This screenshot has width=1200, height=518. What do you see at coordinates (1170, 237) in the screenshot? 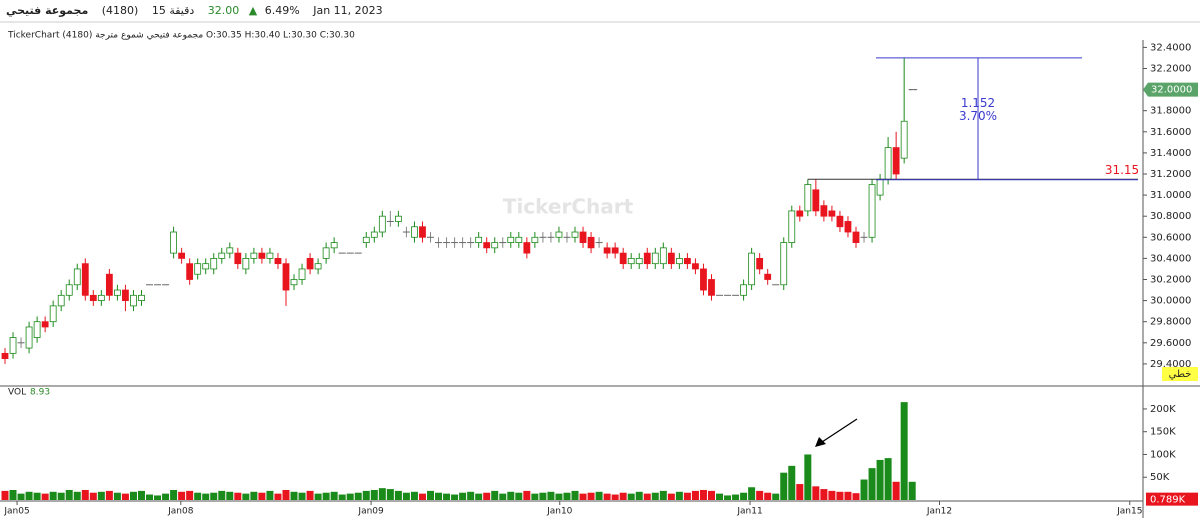
I see `y-tick-label: 30.6000` at bounding box center [1170, 237].